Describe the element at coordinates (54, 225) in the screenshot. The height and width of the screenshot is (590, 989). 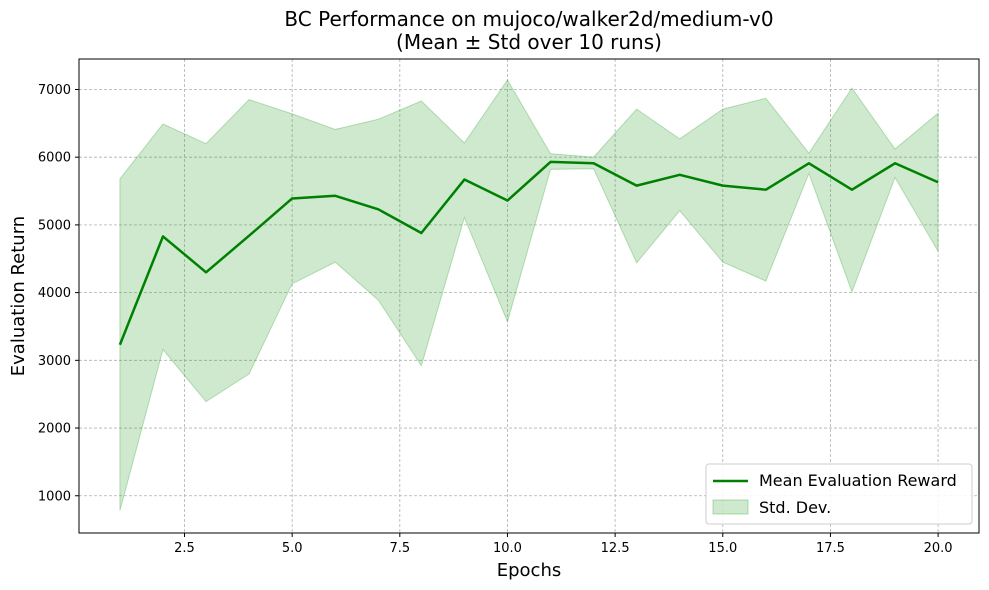
I see `y-tick-label: 5000` at that location.